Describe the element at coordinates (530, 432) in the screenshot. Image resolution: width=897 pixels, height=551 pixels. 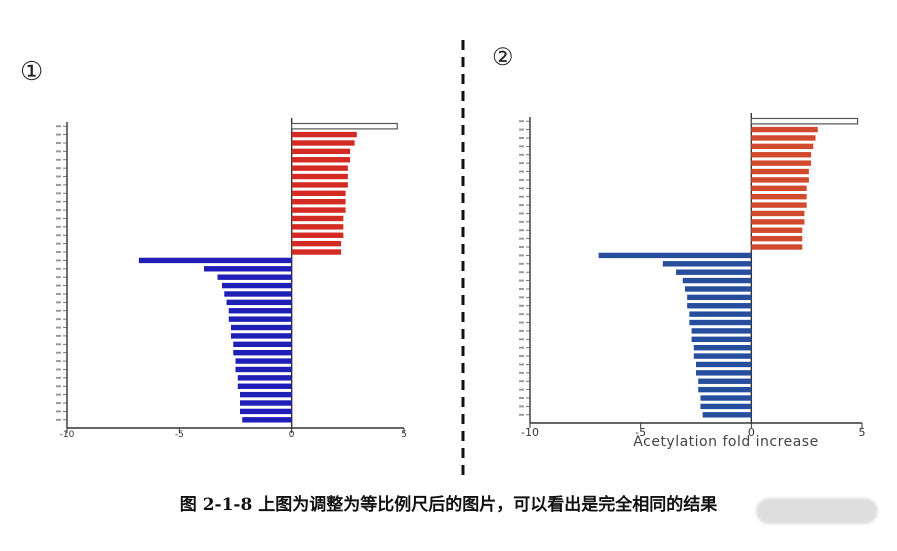
I see `x-tick-label: -10` at that location.